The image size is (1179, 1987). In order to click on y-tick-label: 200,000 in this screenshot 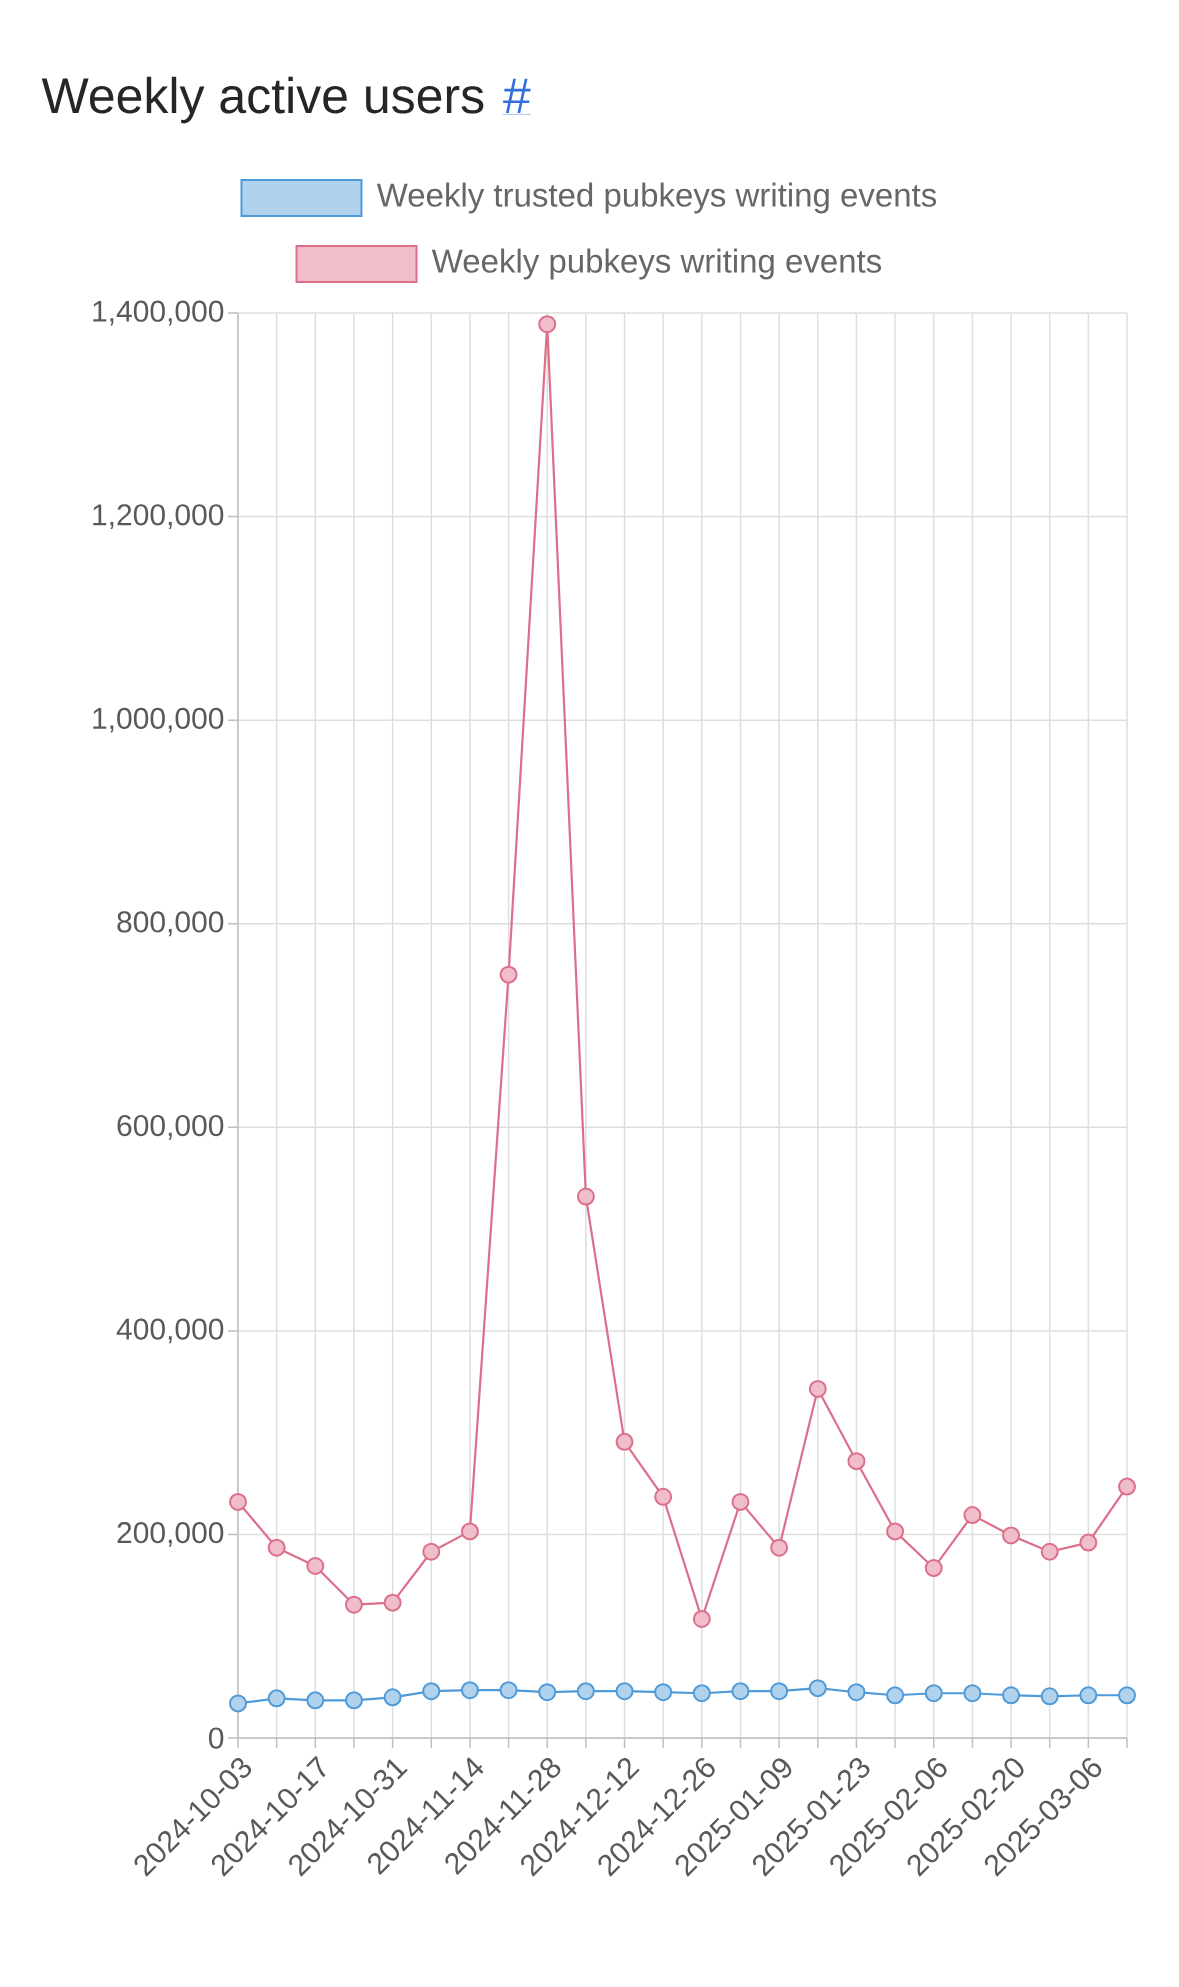, I will do `click(170, 1534)`.